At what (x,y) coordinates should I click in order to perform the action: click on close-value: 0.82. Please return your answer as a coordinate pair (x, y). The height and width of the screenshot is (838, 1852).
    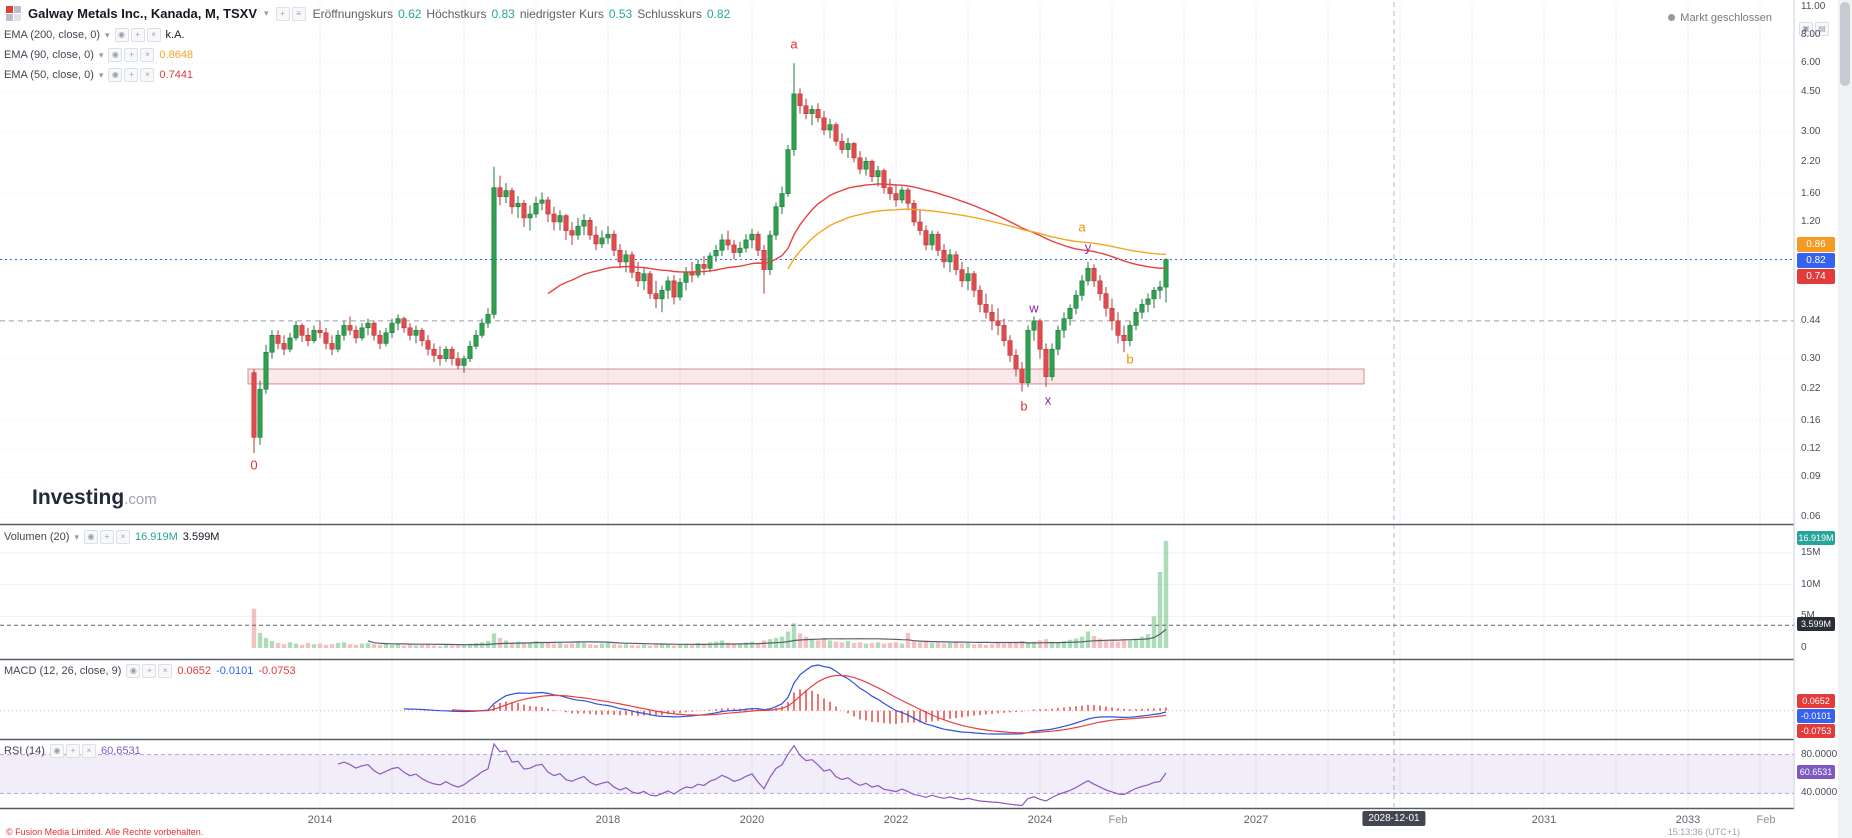
    Looking at the image, I should click on (718, 13).